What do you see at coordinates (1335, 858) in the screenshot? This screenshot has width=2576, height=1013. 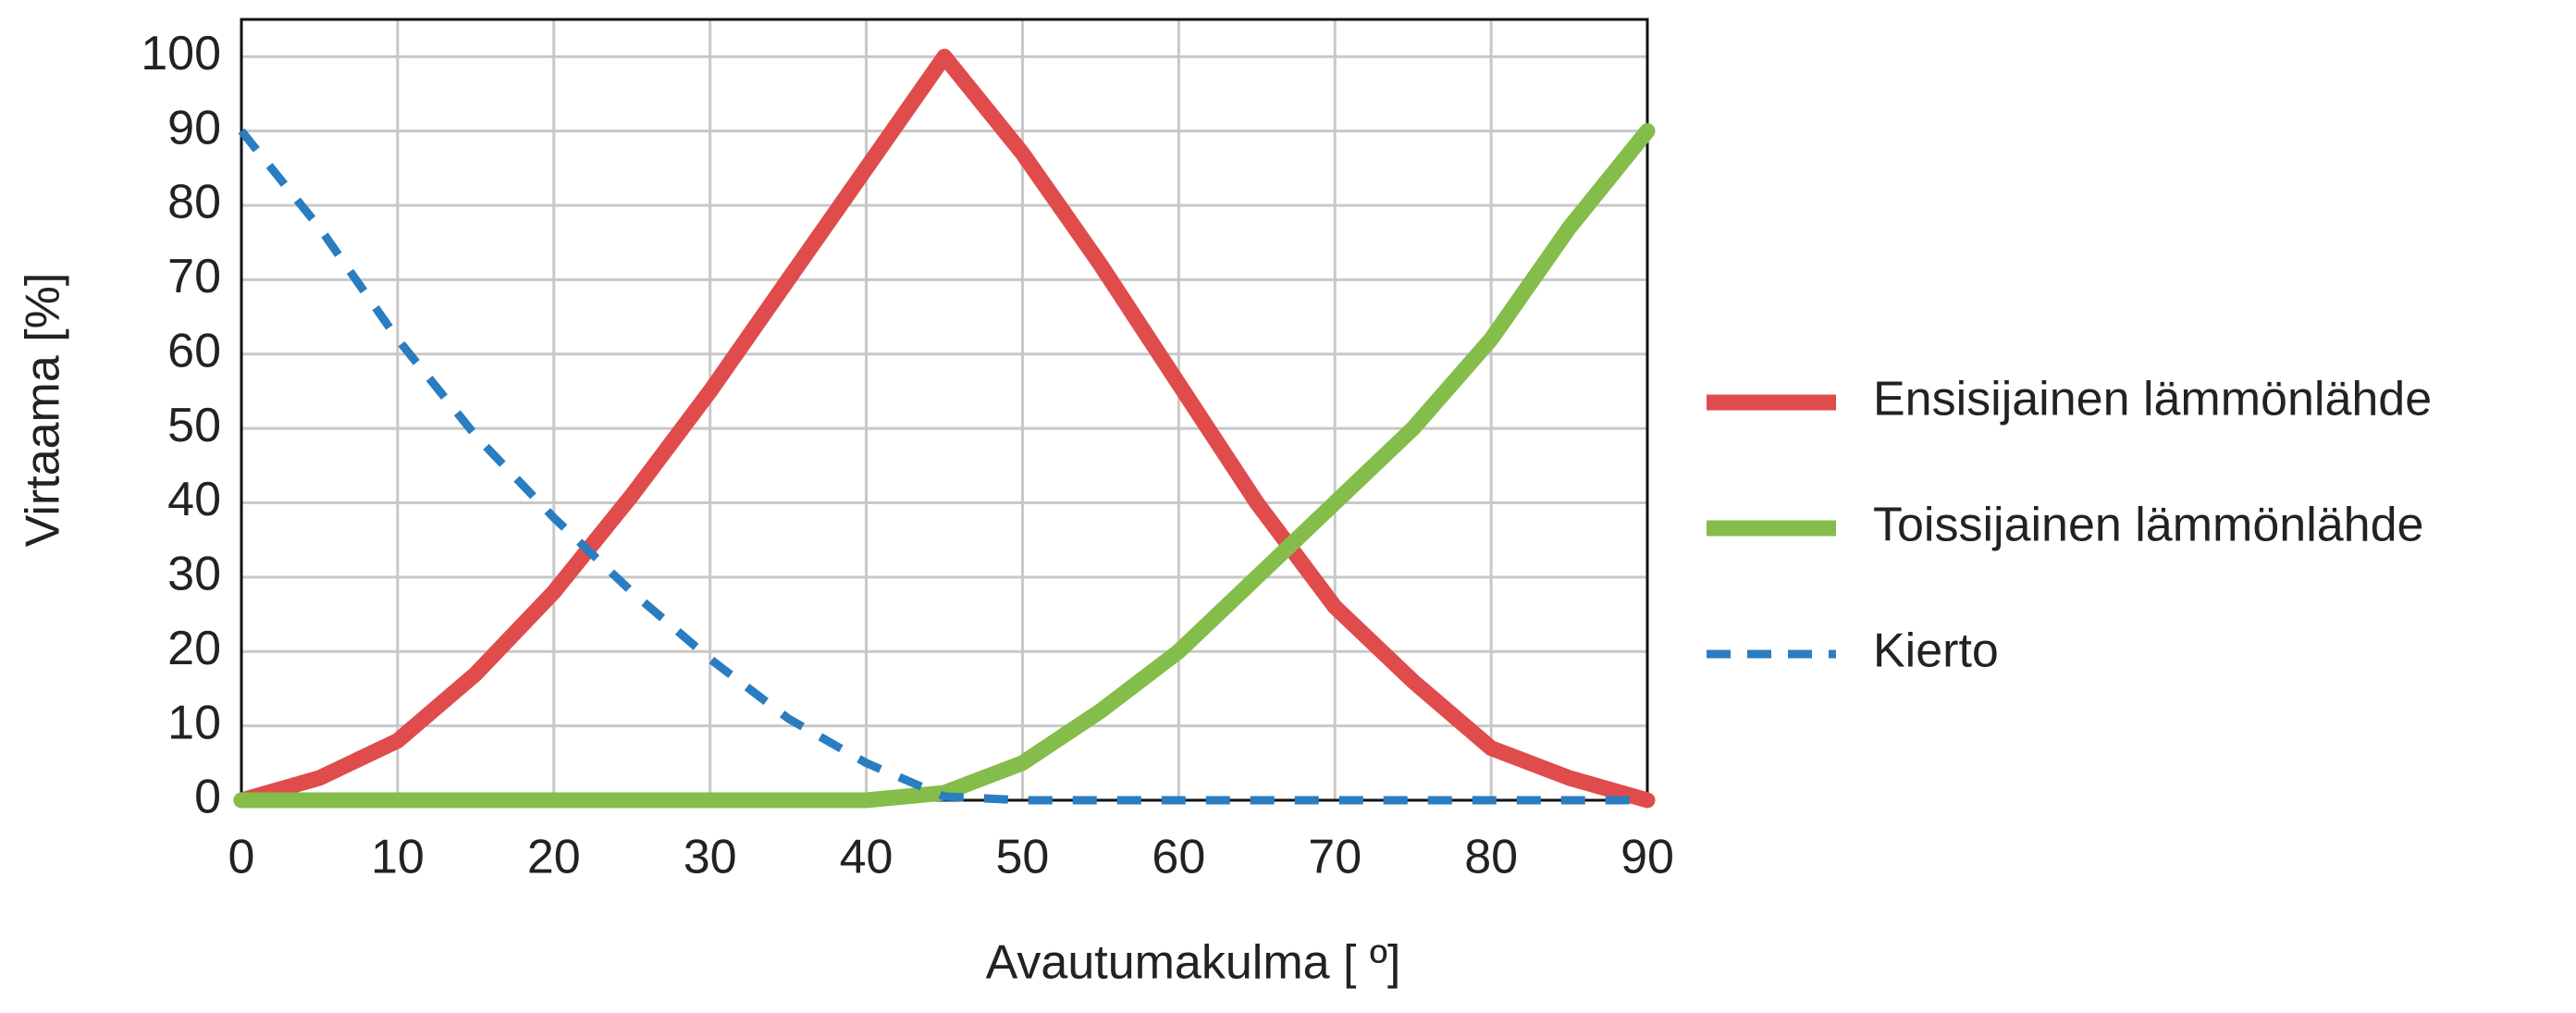 I see `x-tick-label: 70` at bounding box center [1335, 858].